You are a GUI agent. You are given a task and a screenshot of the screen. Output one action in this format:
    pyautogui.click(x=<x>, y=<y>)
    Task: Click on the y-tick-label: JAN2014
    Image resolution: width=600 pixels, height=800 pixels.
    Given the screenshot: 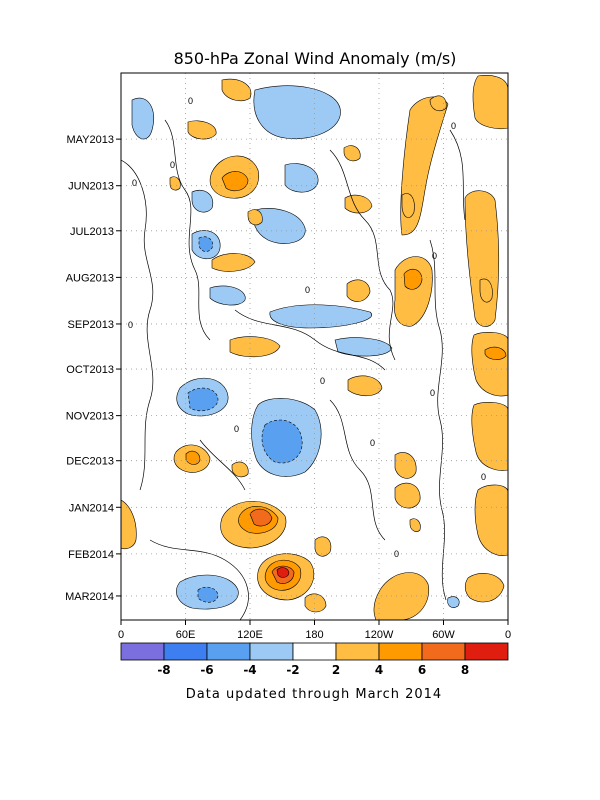 What is the action you would take?
    pyautogui.click(x=91, y=508)
    